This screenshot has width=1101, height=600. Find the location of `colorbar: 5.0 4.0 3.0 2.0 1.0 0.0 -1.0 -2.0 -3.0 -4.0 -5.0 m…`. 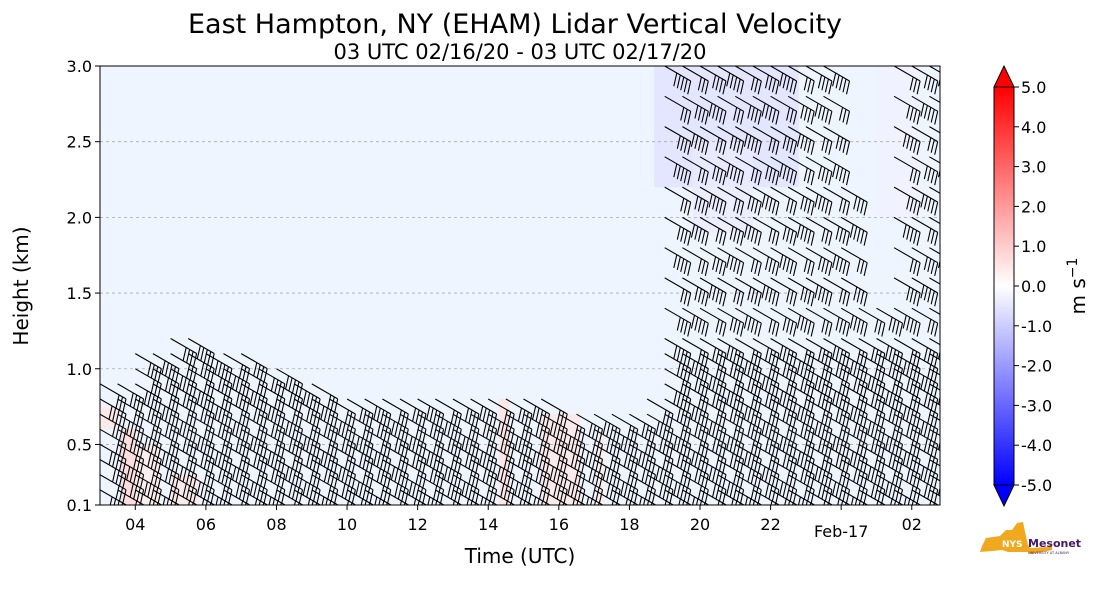

colorbar: 5.0 4.0 3.0 2.0 1.0 0.0 -1.0 -2.0 -3.0 -4.0 -5.0 m… is located at coordinates (1041, 286).